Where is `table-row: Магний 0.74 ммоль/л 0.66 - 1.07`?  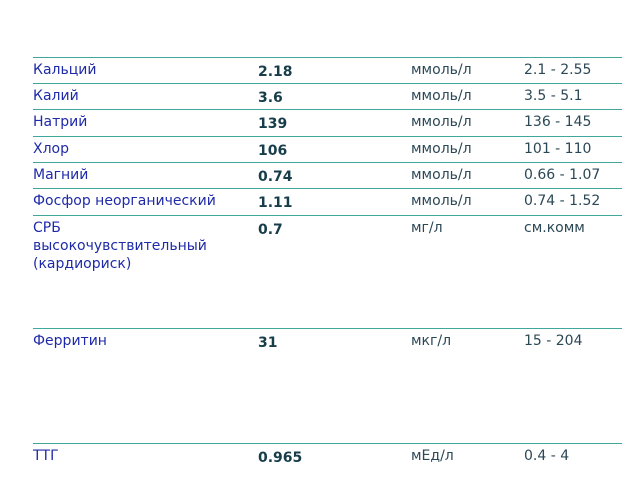 table-row: Магний 0.74 ммоль/л 0.66 - 1.07 is located at coordinates (327, 175).